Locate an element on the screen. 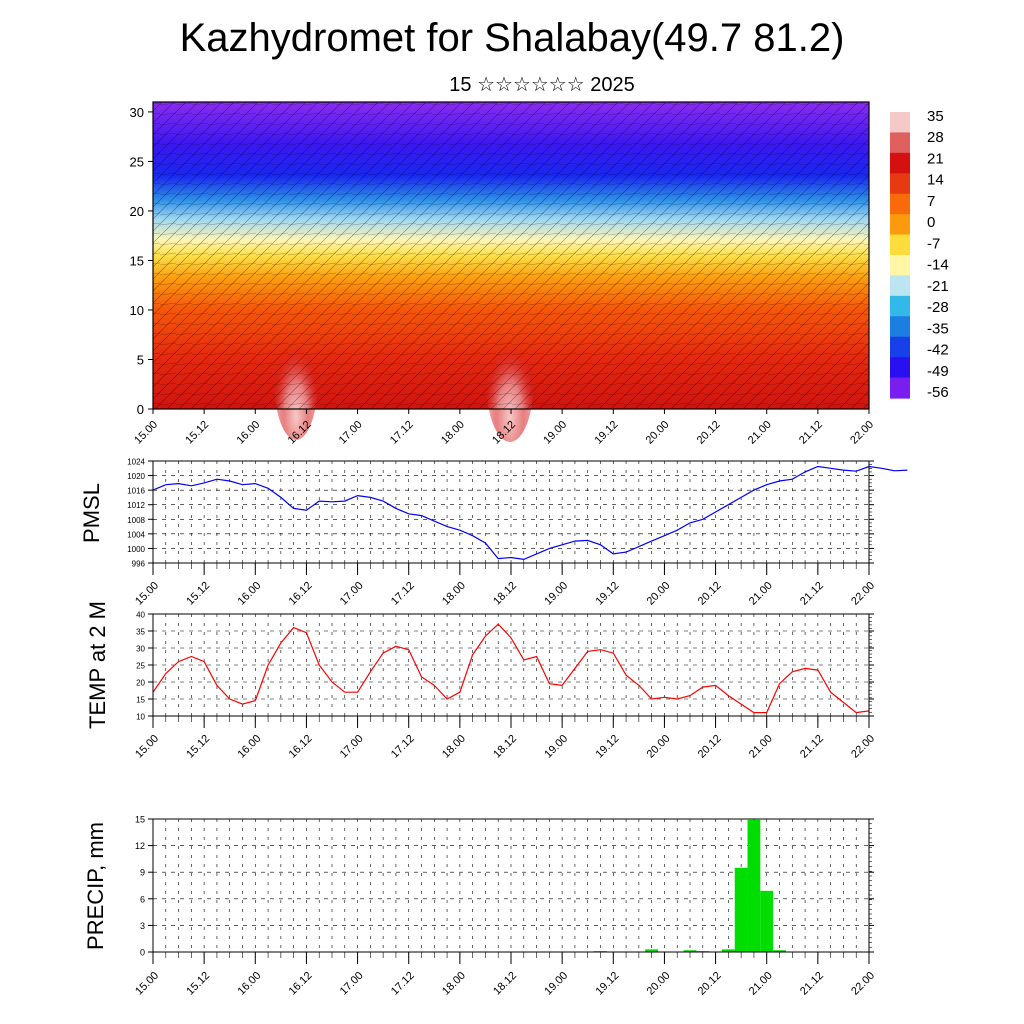  precip-ytick-label: 0 is located at coordinates (142, 953).